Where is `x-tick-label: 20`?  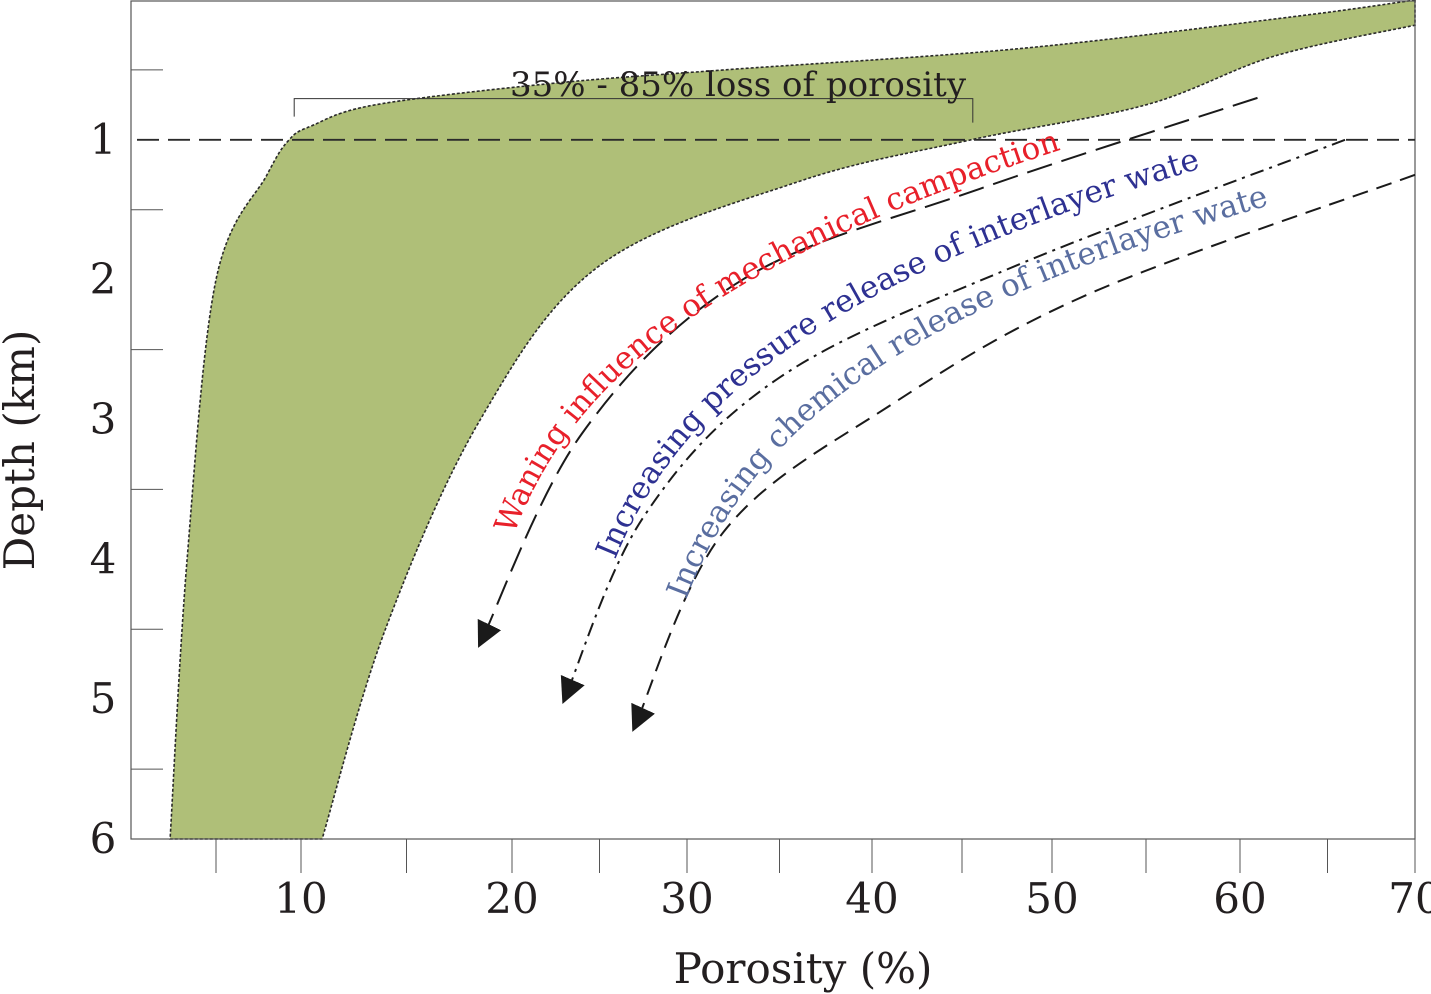 x-tick-label: 20 is located at coordinates (511, 898).